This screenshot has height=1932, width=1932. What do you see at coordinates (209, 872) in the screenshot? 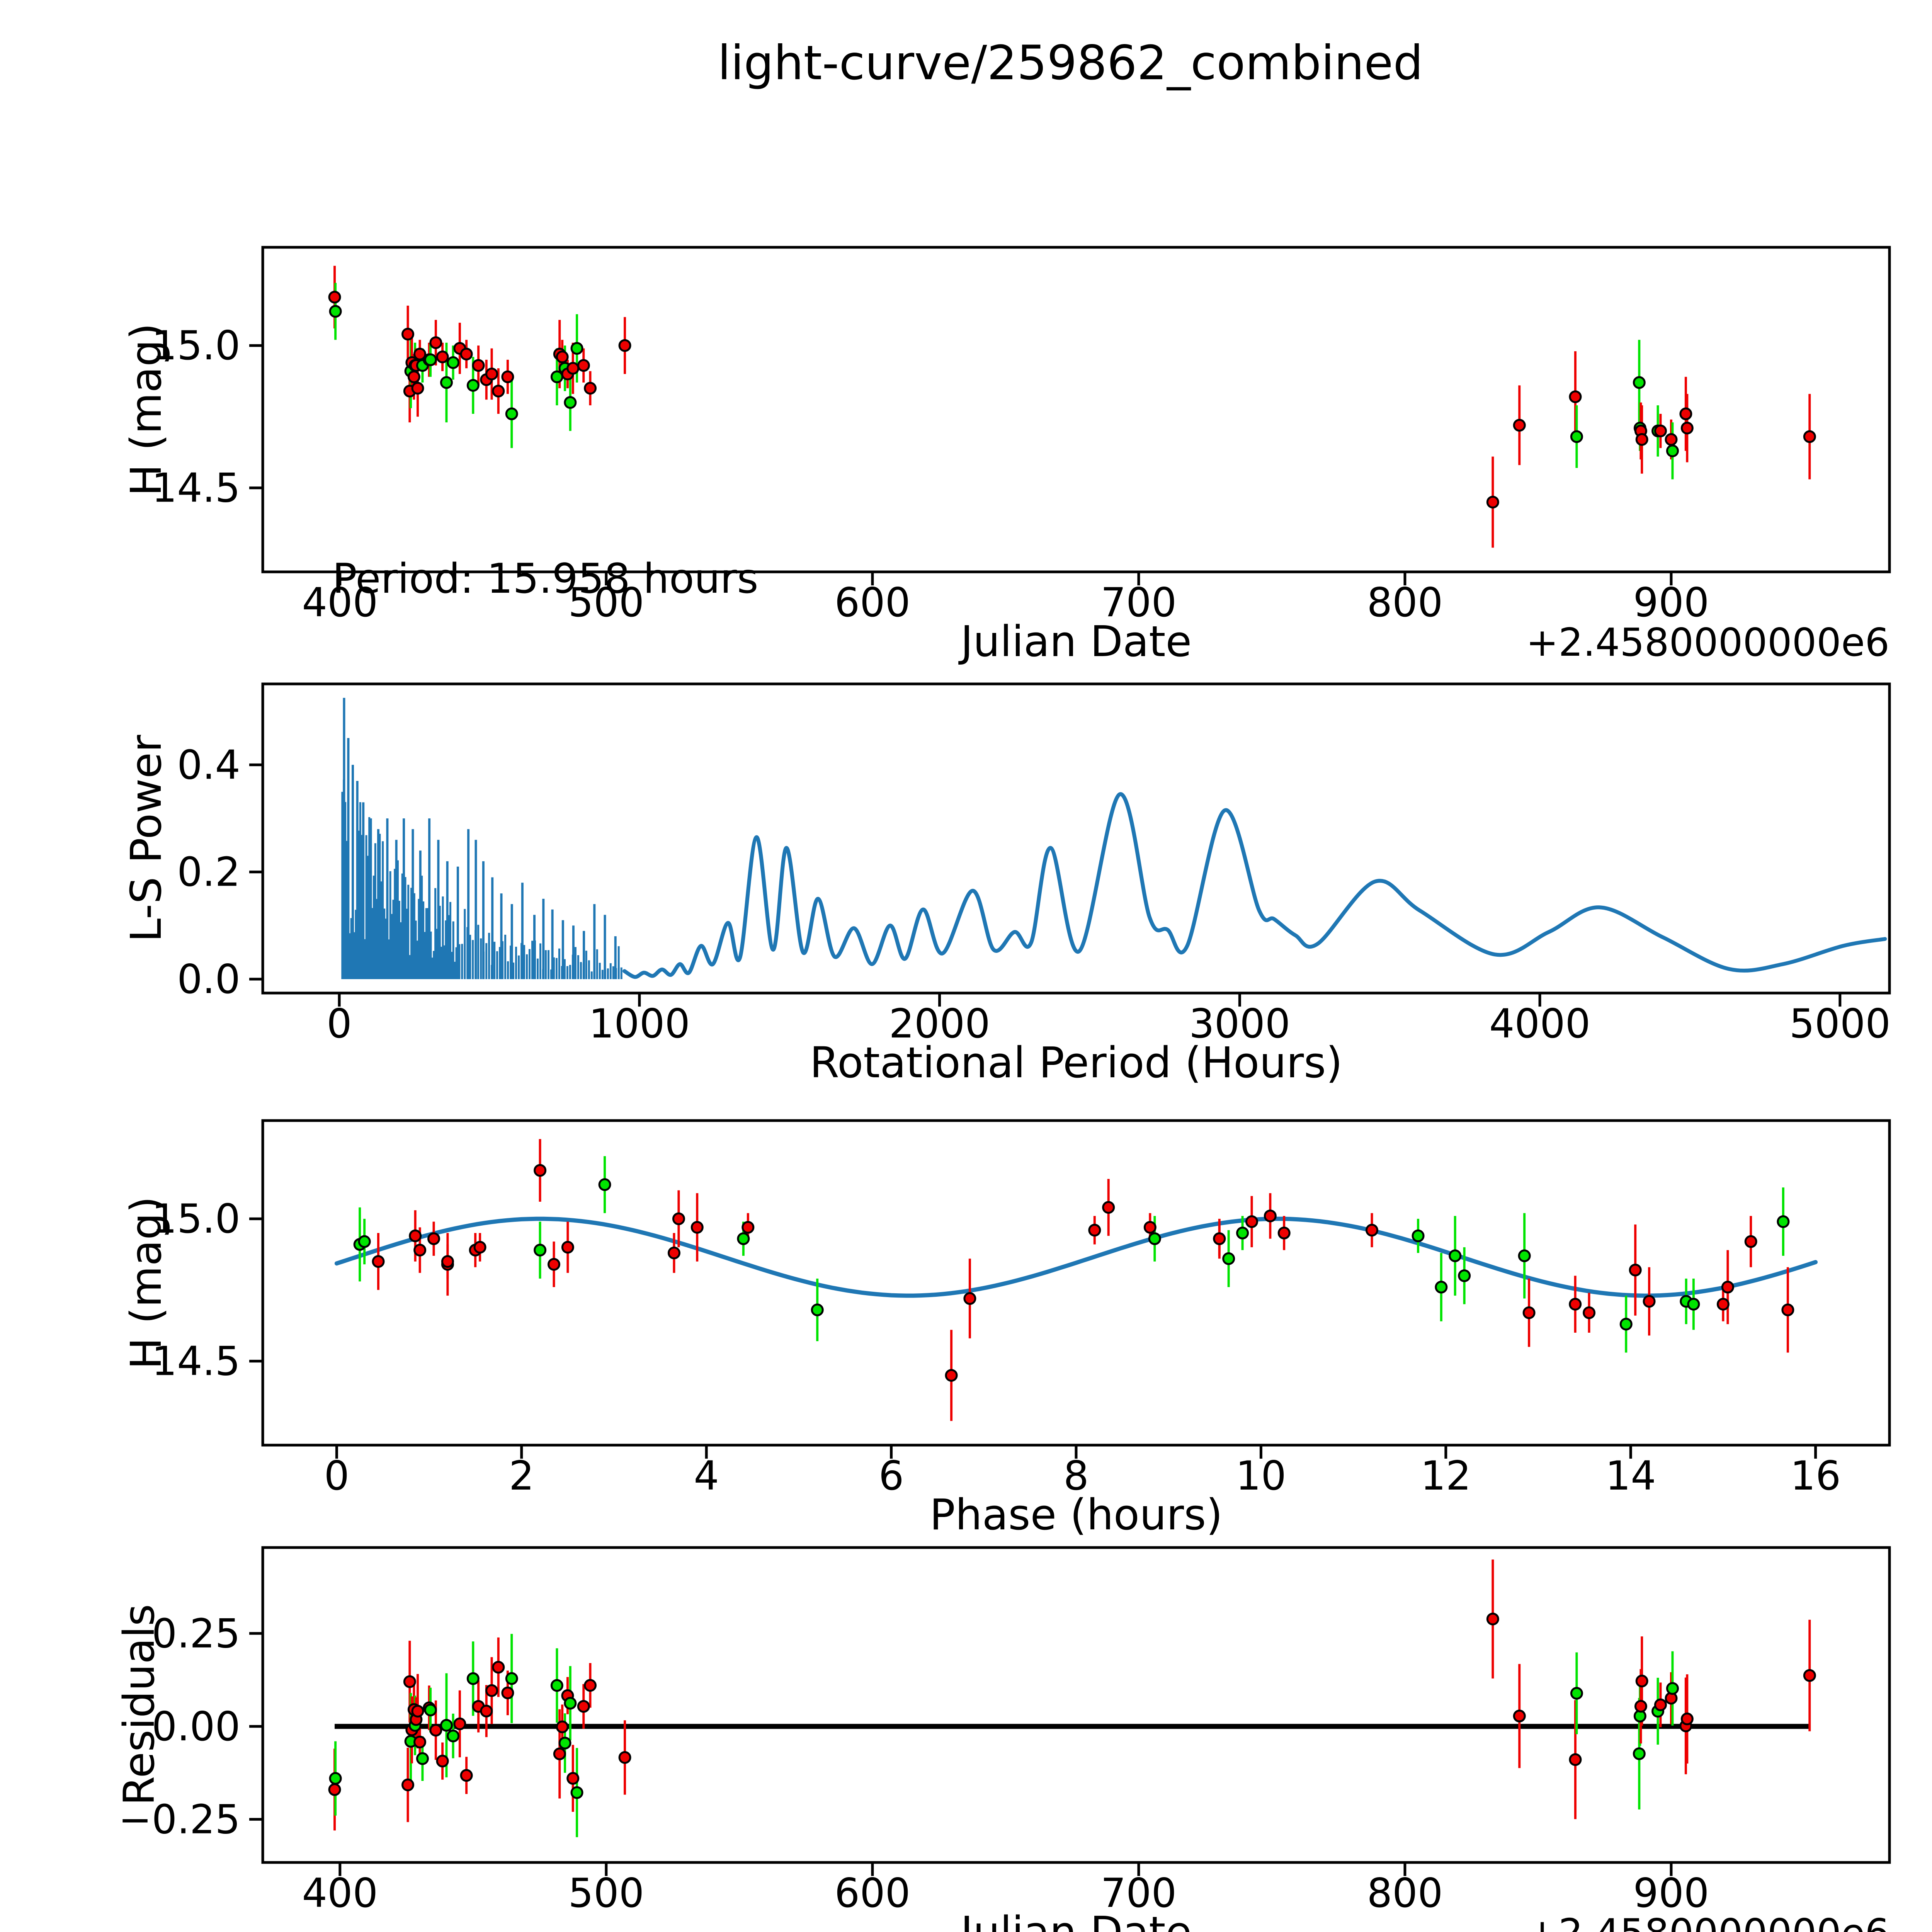
I see `y-tick-label: 0.2` at bounding box center [209, 872].